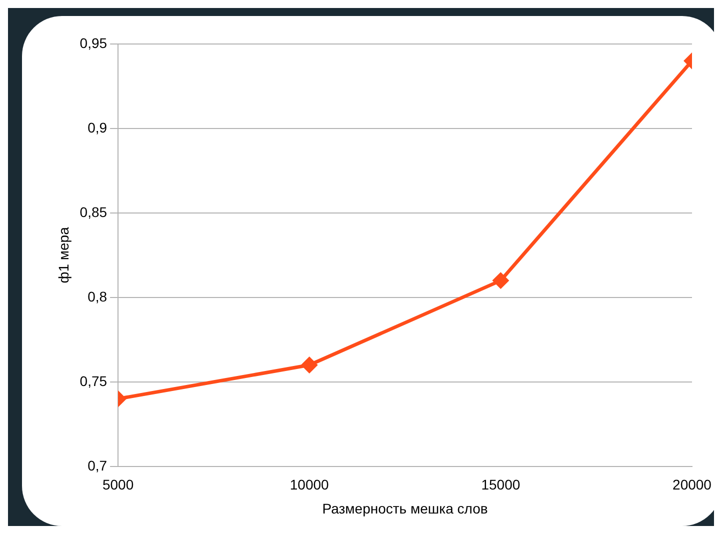 Image resolution: width=722 pixels, height=534 pixels. Describe the element at coordinates (94, 42) in the screenshot. I see `y-tick-label: 0,95` at that location.